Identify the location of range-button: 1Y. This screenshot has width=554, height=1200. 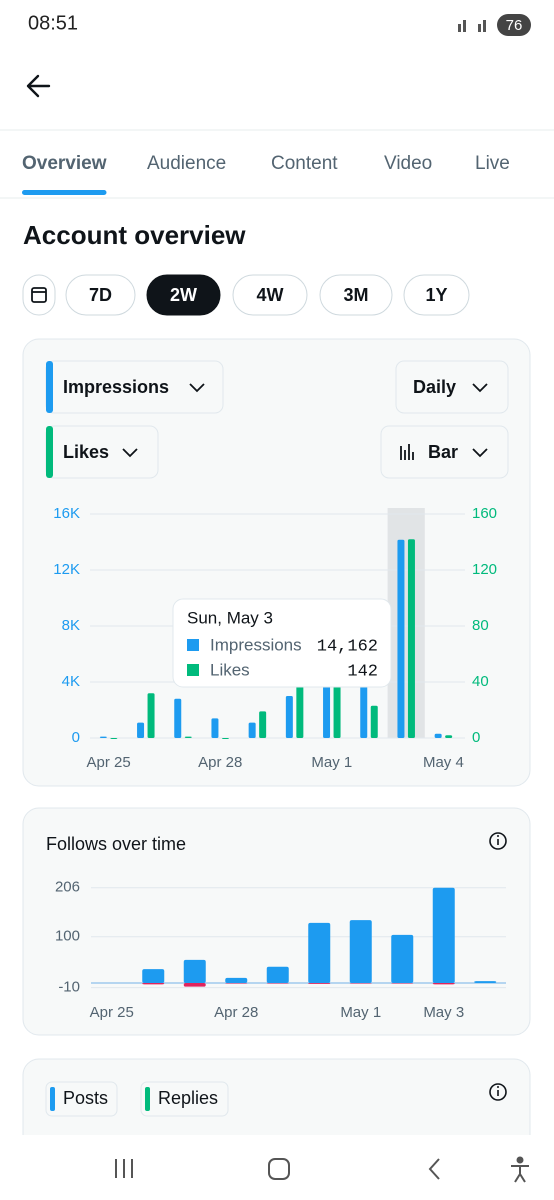
(436, 295).